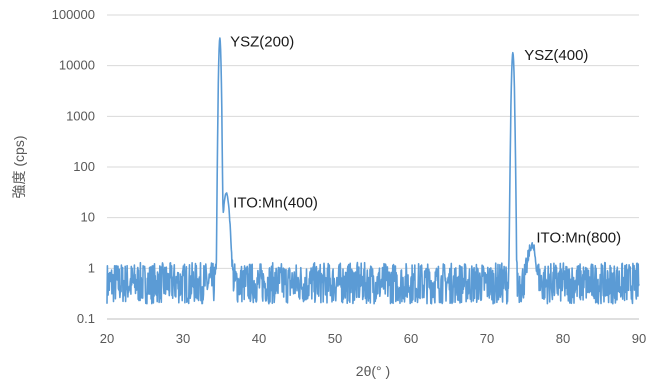  What do you see at coordinates (487, 338) in the screenshot?
I see `x-tick-label: 70` at bounding box center [487, 338].